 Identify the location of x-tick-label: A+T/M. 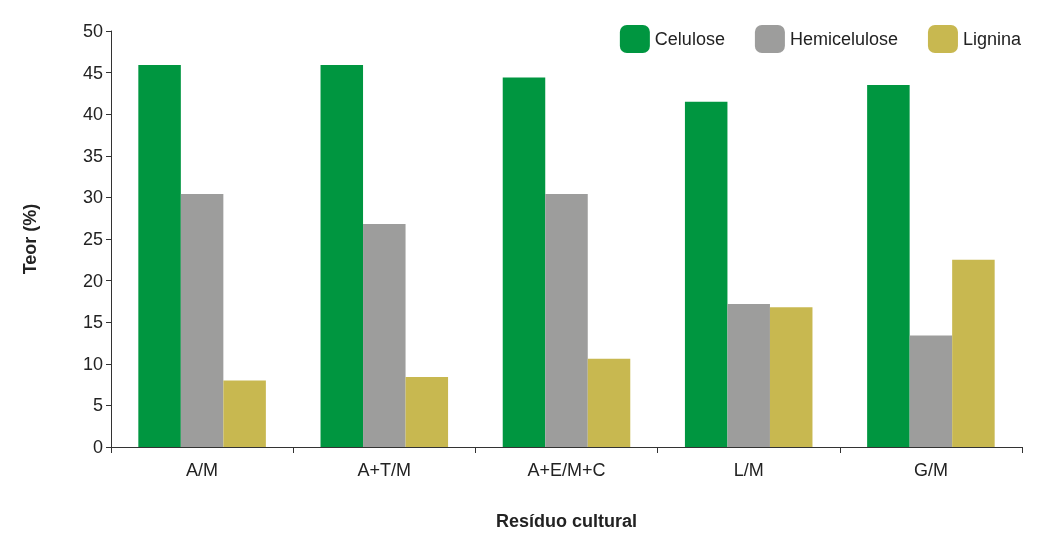
(384, 470).